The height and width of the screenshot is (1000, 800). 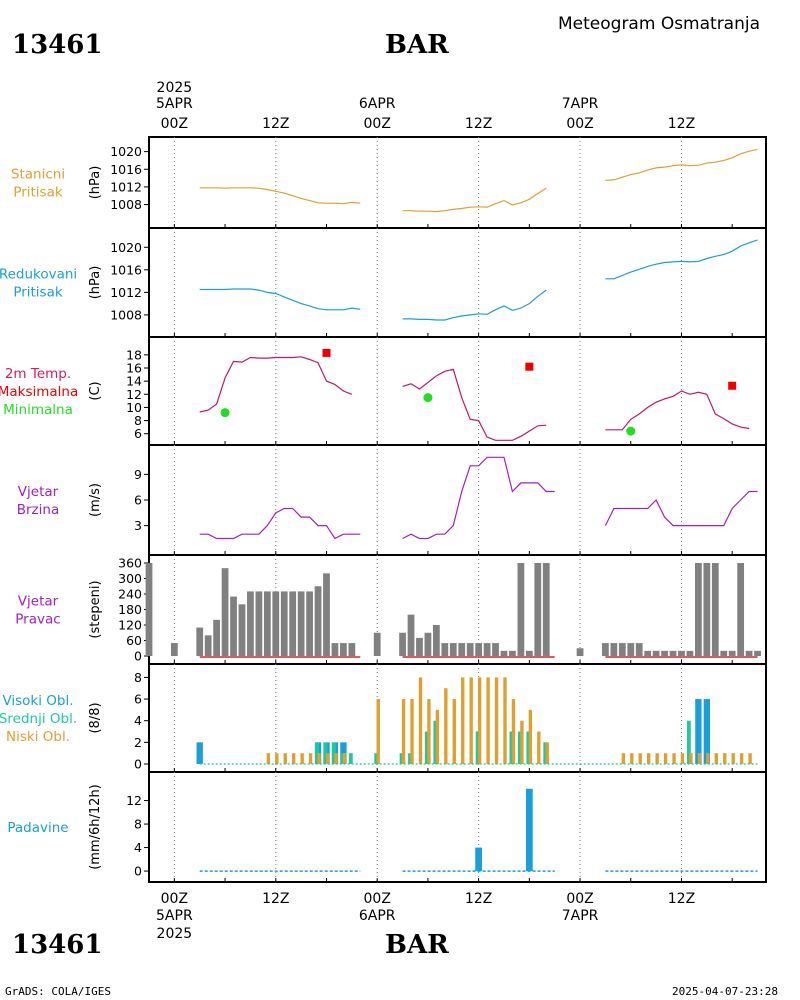 What do you see at coordinates (95, 717) in the screenshot?
I see `panel-unit-label: (8/8)` at bounding box center [95, 717].